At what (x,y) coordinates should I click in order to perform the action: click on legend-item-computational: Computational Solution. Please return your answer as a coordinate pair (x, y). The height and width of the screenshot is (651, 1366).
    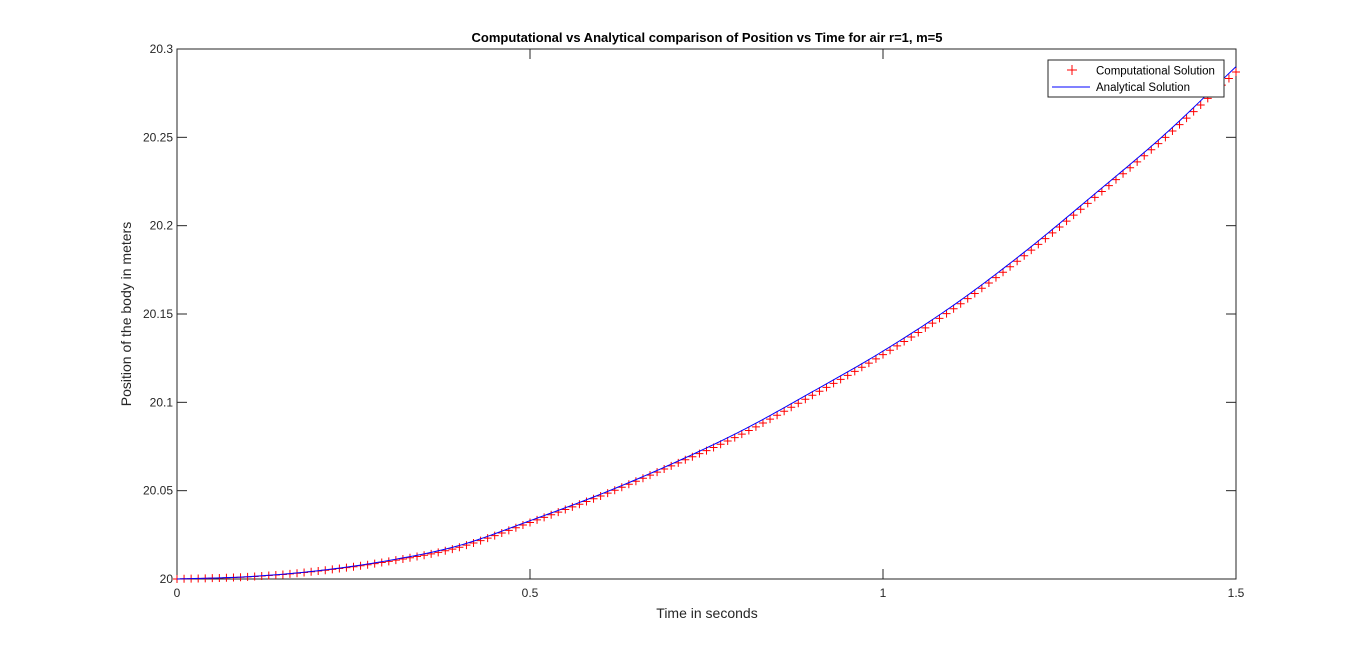
    Looking at the image, I should click on (1141, 71).